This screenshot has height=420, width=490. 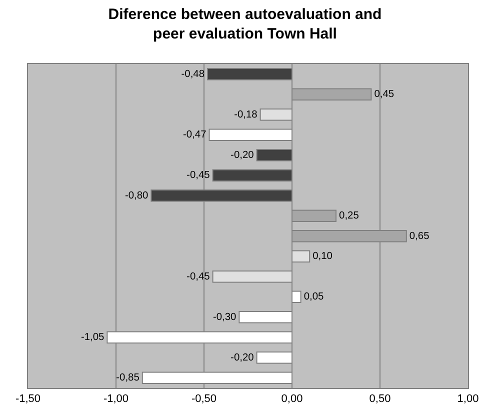 What do you see at coordinates (28, 399) in the screenshot?
I see `x-tick-label: -1,50` at bounding box center [28, 399].